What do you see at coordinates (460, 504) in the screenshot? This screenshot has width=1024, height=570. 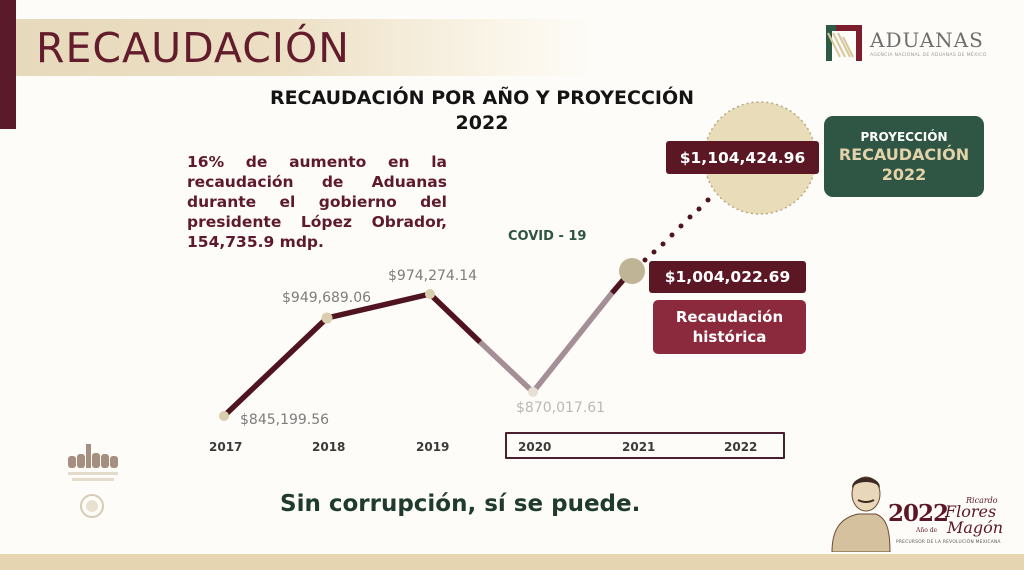 I see `slogan: Sin corrupción, sí se puede.` at bounding box center [460, 504].